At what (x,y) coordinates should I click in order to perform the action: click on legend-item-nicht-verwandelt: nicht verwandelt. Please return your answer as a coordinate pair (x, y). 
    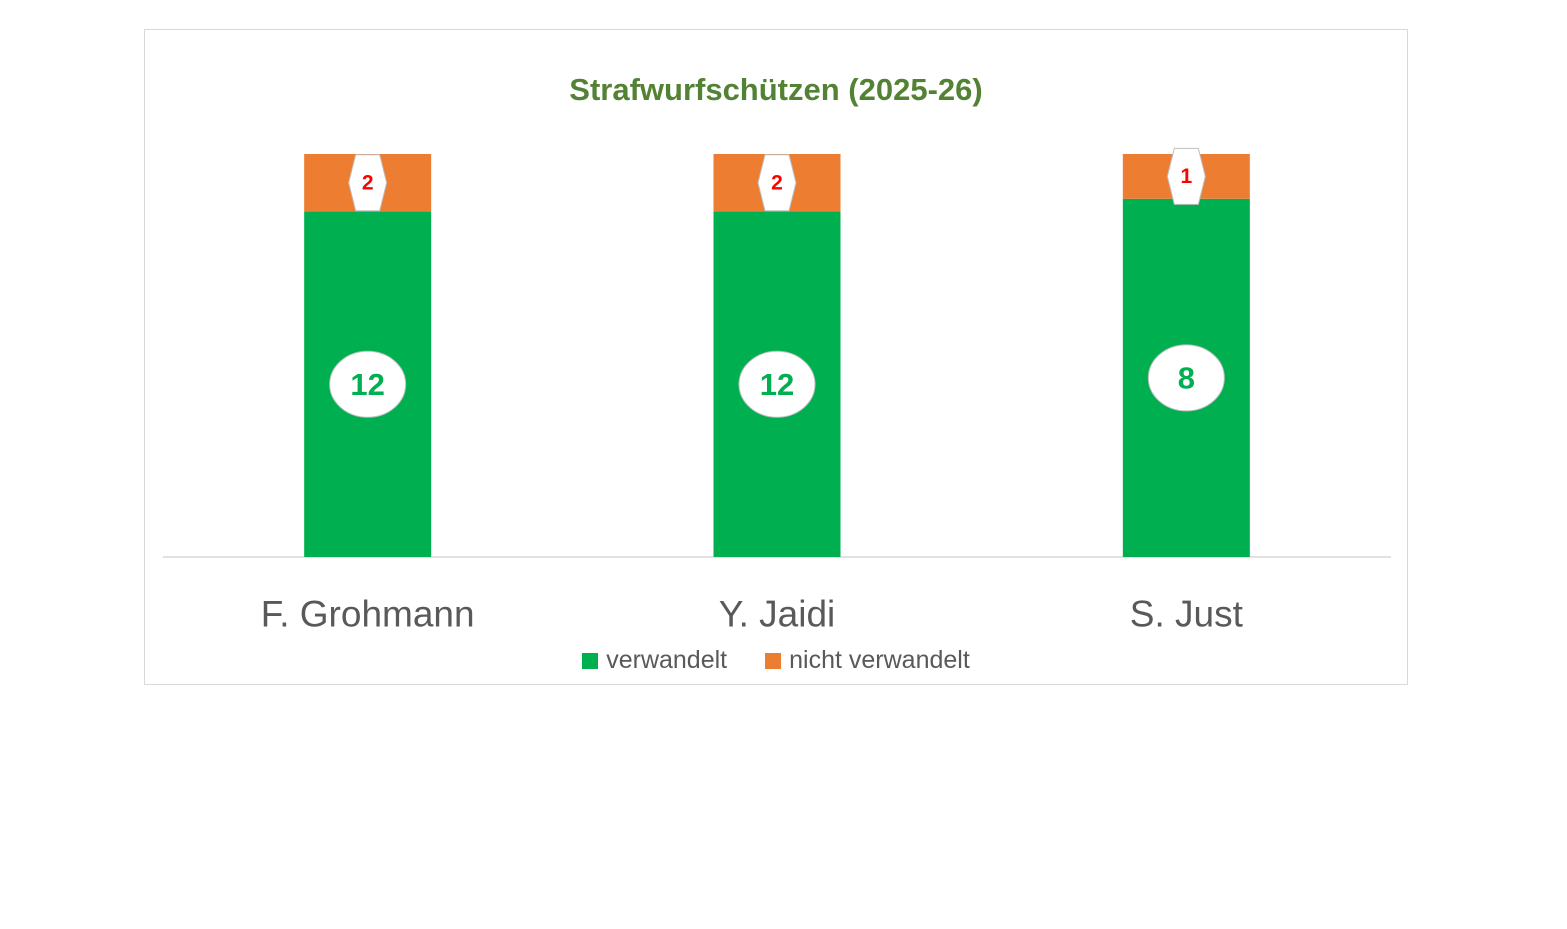
    Looking at the image, I should click on (867, 660).